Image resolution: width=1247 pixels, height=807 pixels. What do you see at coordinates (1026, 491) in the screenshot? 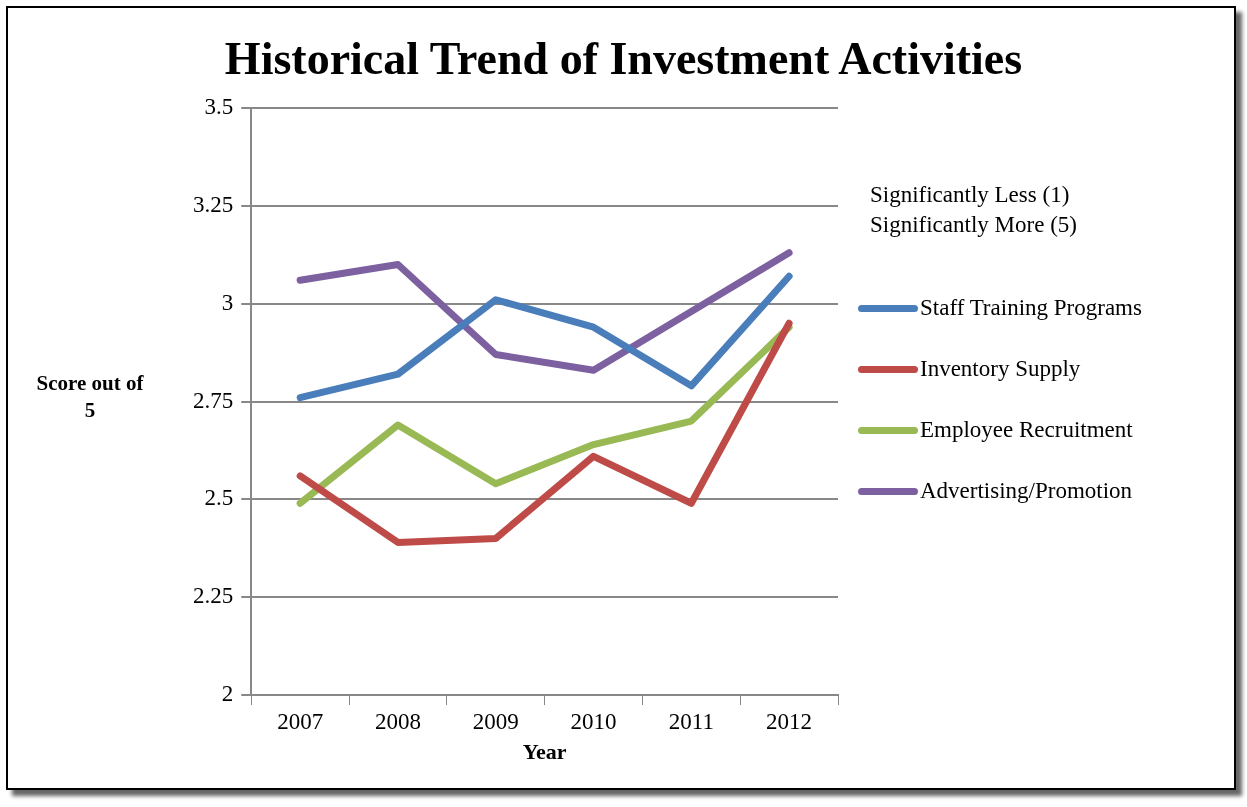
I see `legend-label: Advertising/Promotion` at bounding box center [1026, 491].